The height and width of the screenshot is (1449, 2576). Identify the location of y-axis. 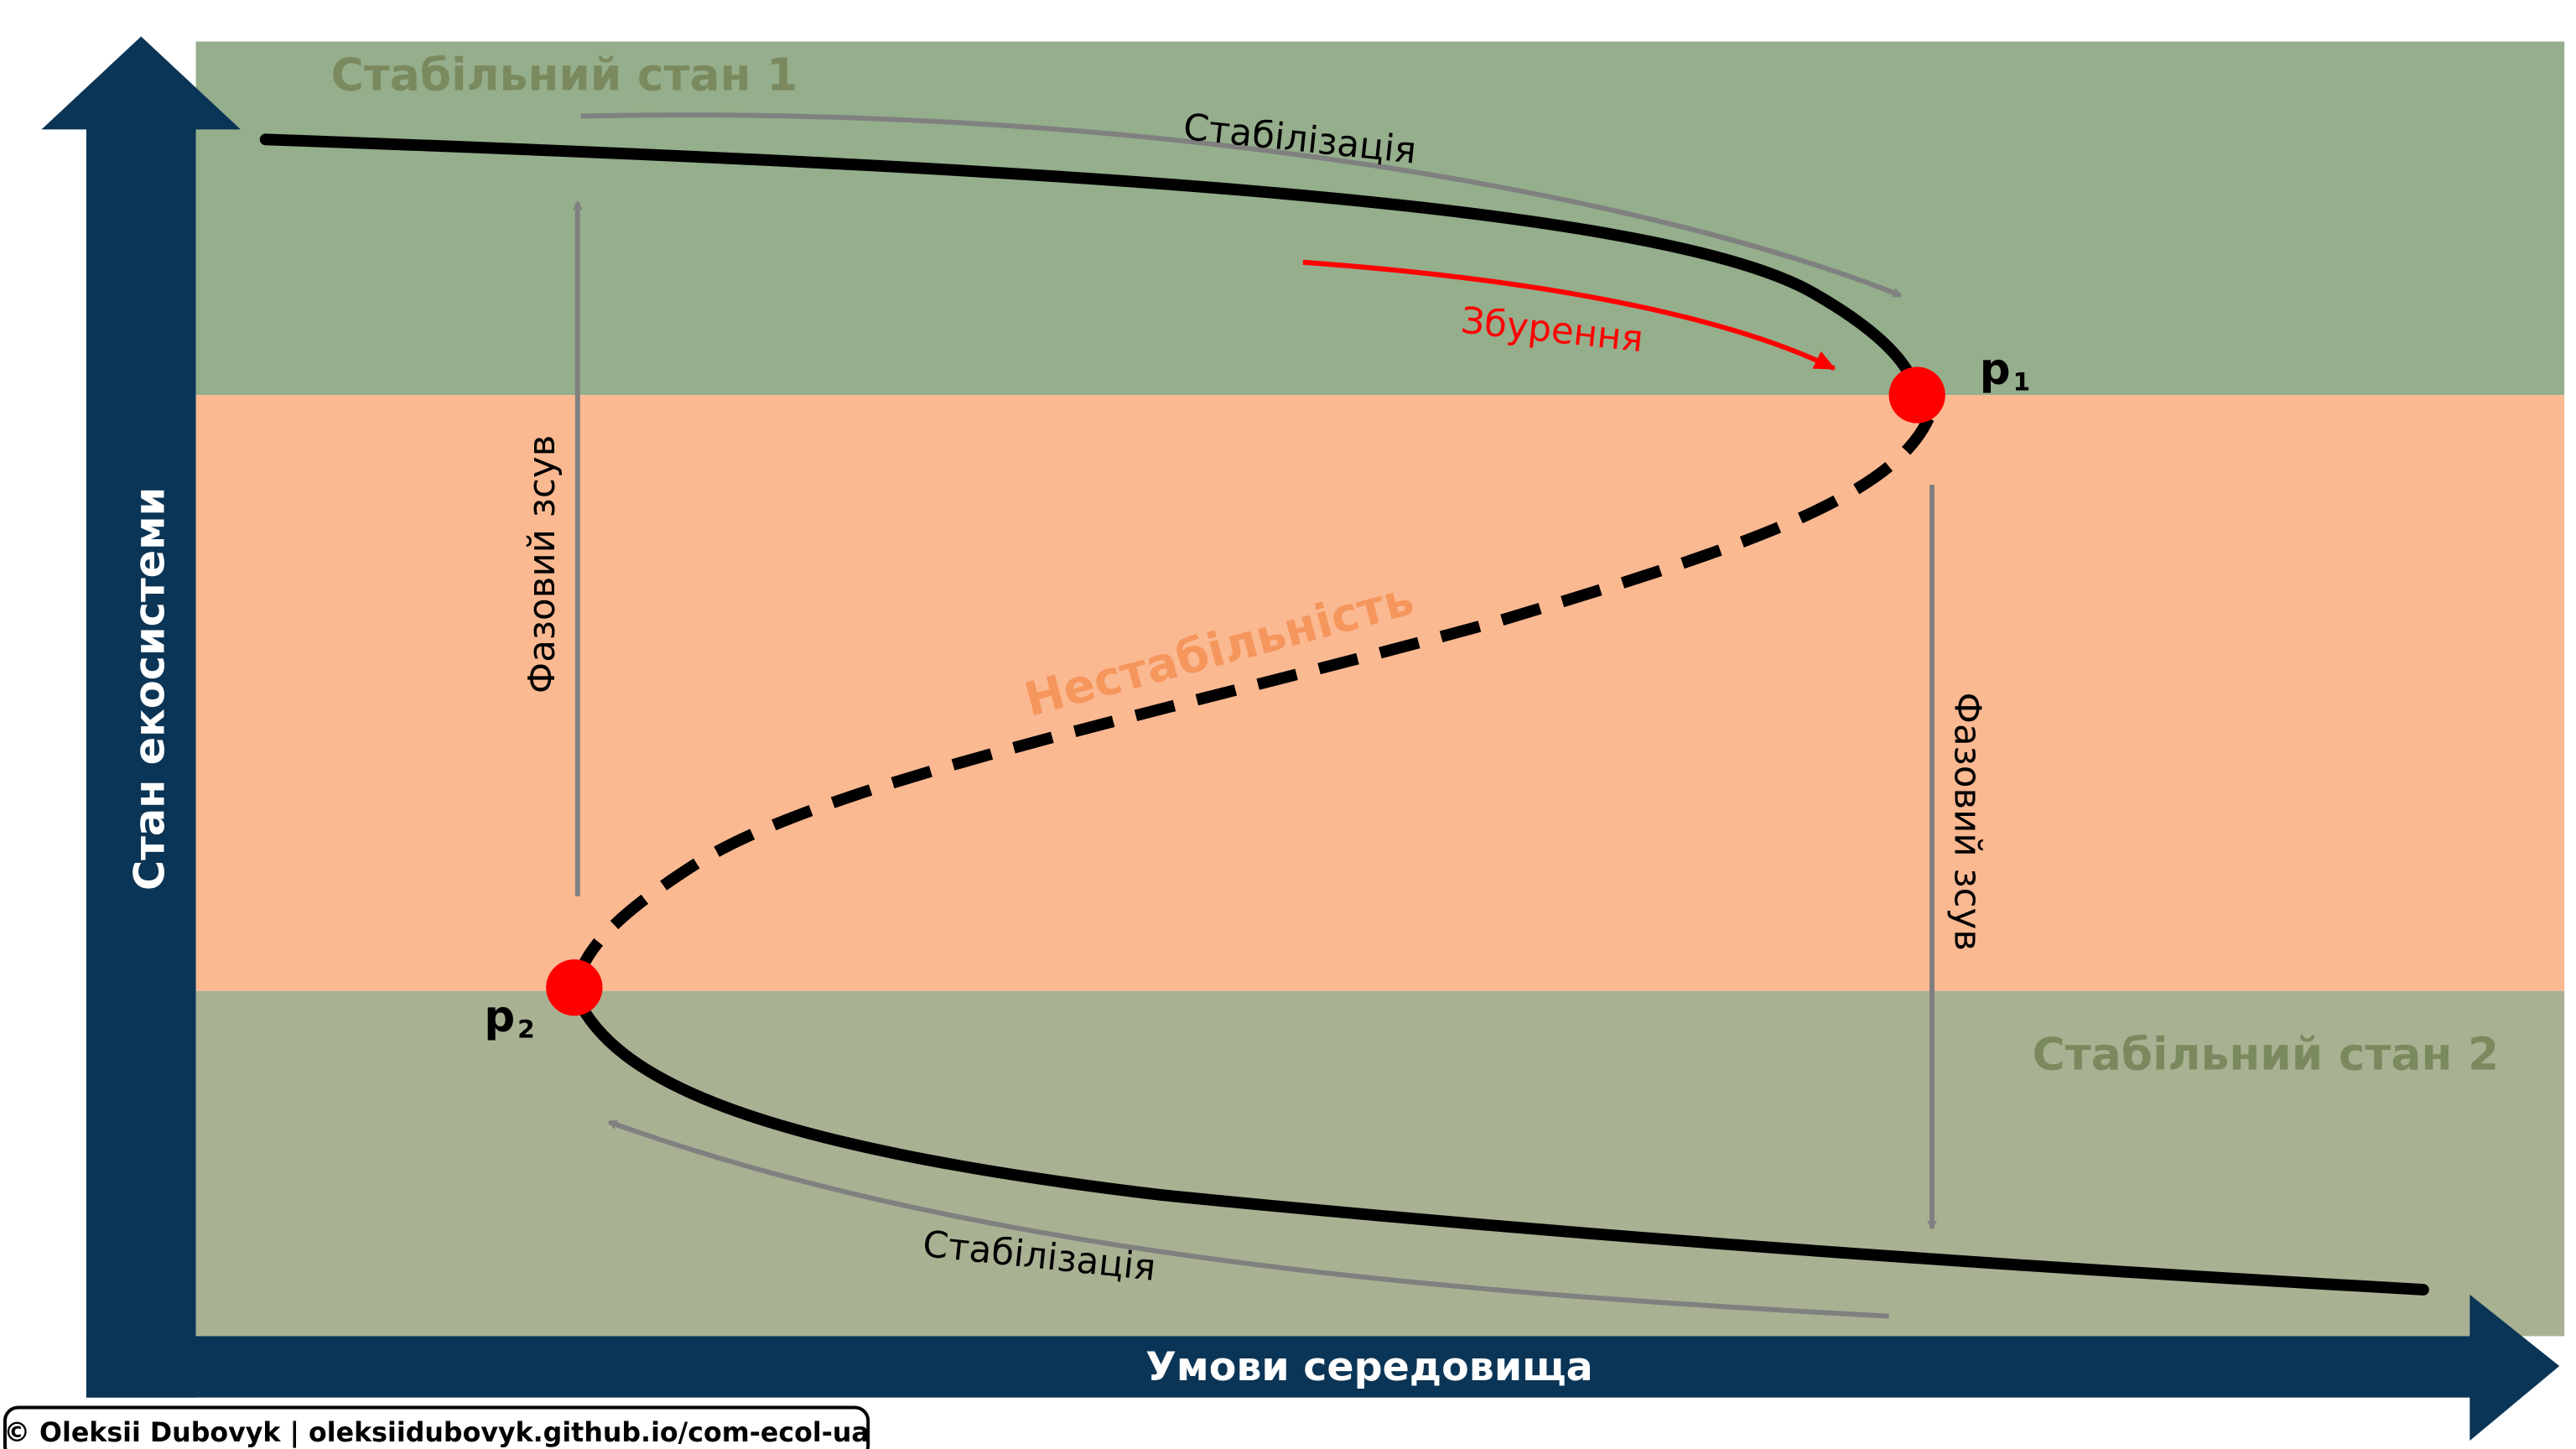
(141, 762).